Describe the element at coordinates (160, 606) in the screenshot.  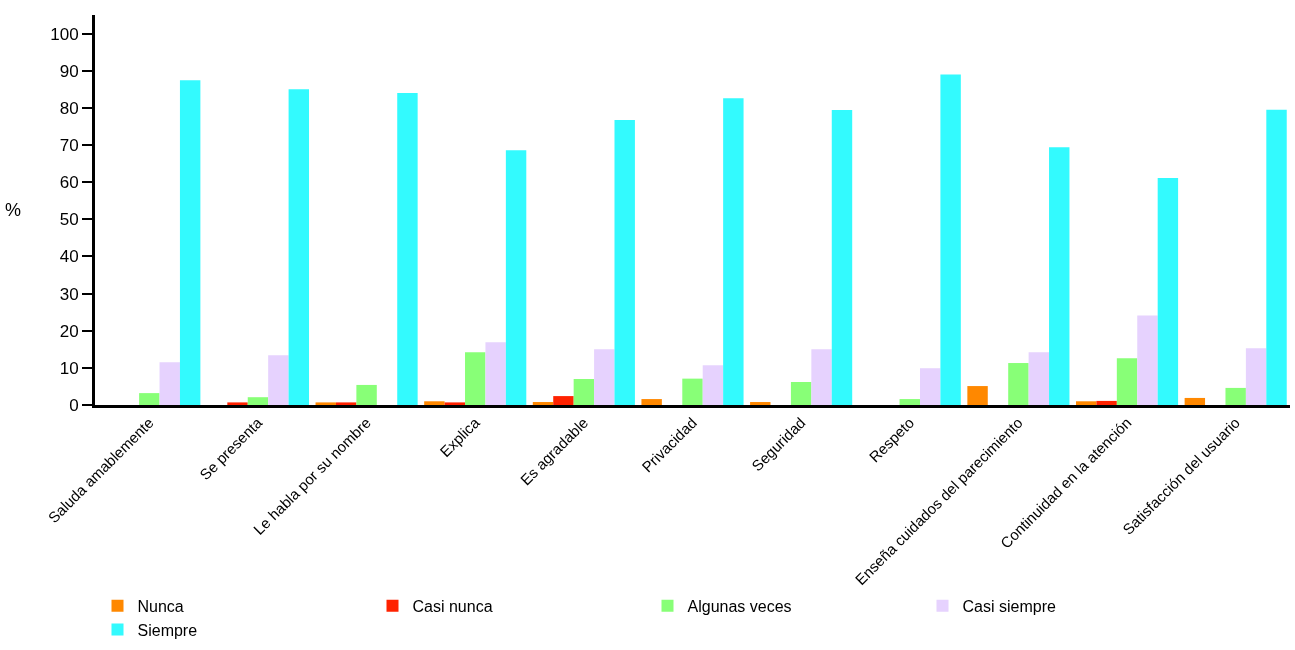
I see `legend-label: Nunca` at that location.